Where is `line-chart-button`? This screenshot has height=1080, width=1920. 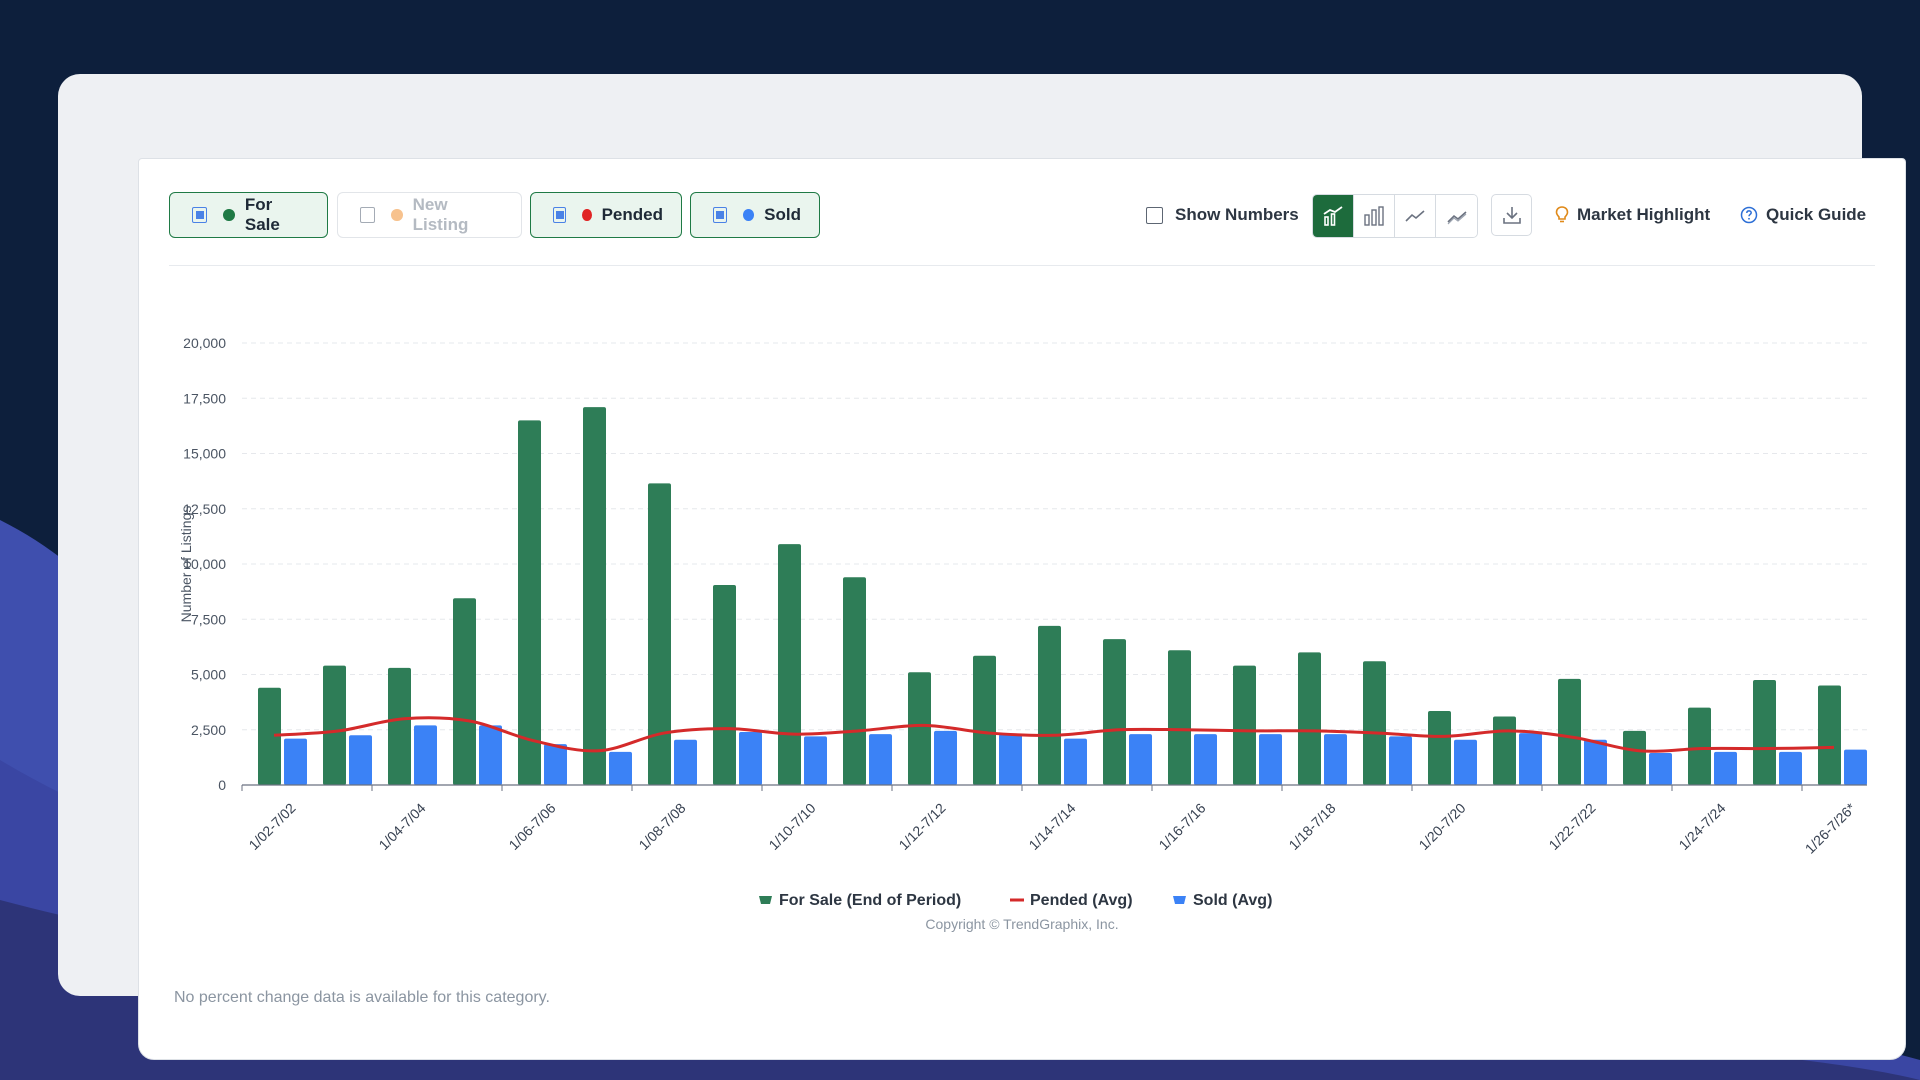
line-chart-button is located at coordinates (1415, 216).